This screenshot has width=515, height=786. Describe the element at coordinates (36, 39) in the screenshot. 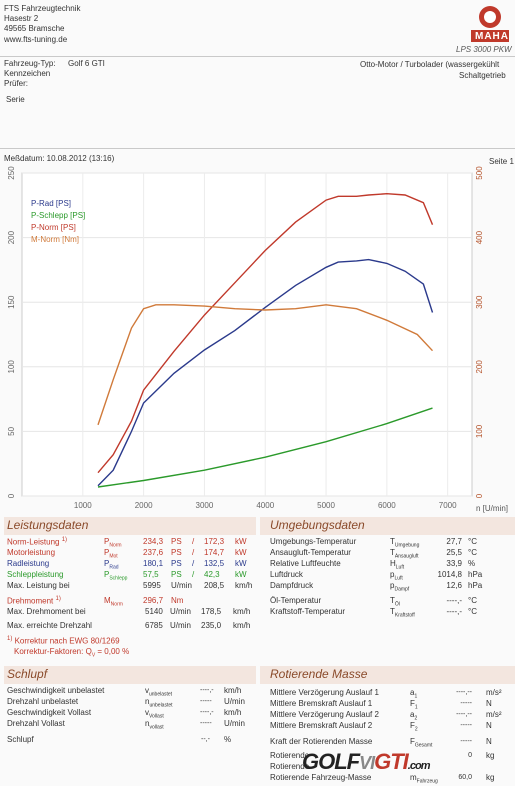

I see `company-web: www.fts-tuning.de` at that location.